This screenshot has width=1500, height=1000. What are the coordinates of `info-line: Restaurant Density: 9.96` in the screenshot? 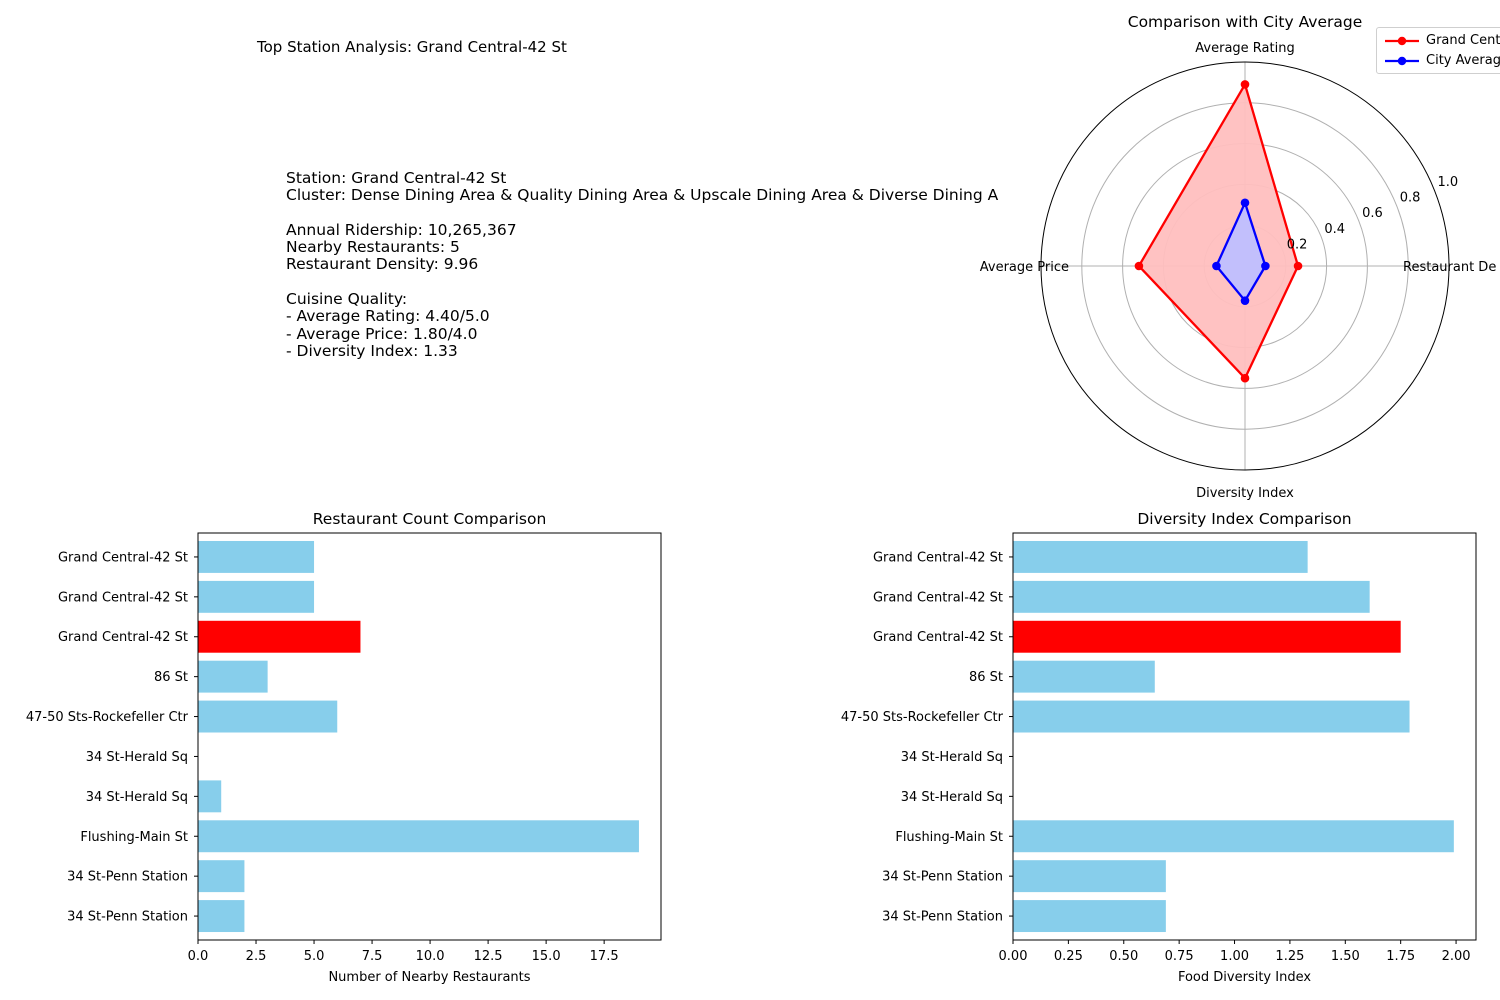 It's located at (382, 264).